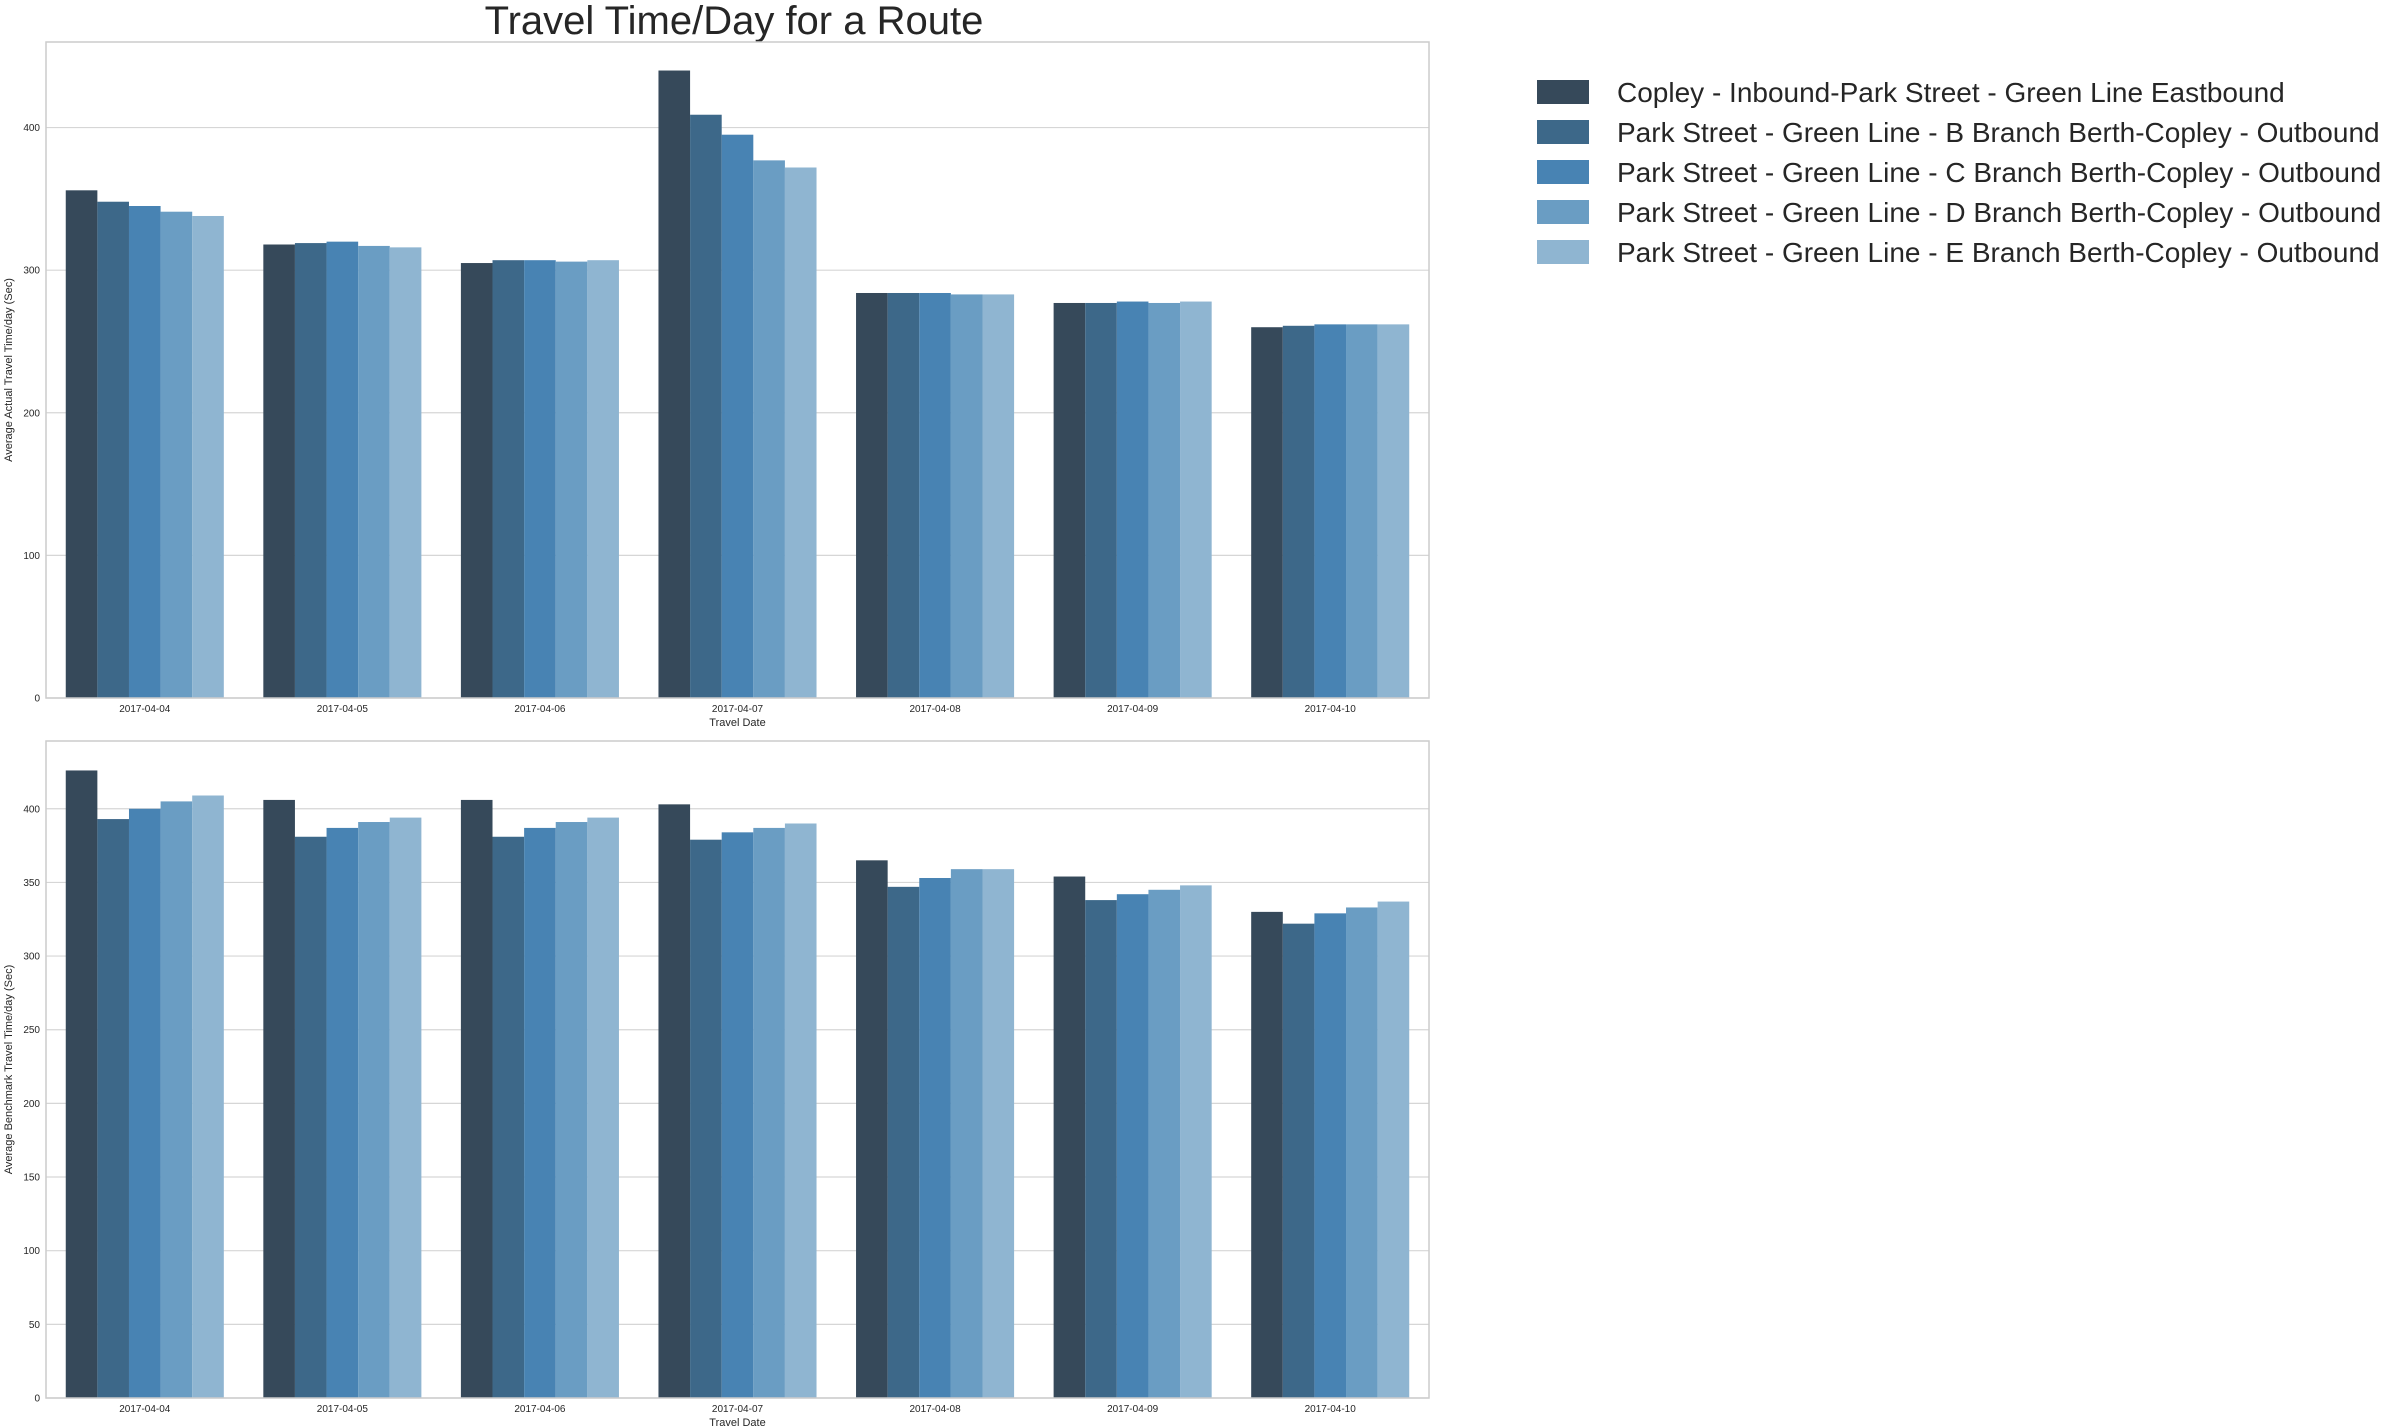  Describe the element at coordinates (734, 21) in the screenshot. I see `chart-title: Travel Time/Day for a Route` at that location.